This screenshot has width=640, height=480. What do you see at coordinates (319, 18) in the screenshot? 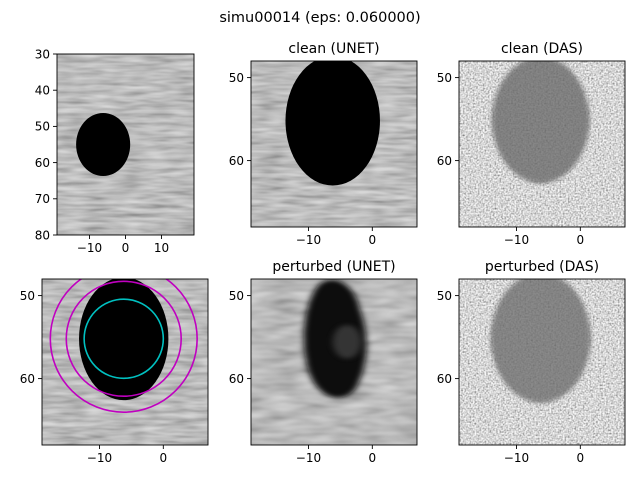
I see `figure-suptitle: simu00014 (eps: 0.060000)` at bounding box center [319, 18].